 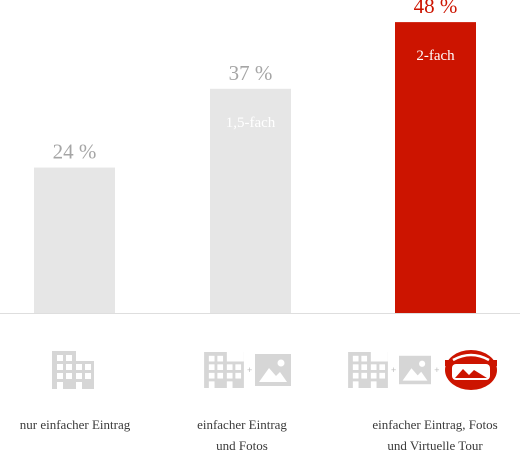 I want to click on icons-category-2: +, so click(x=248, y=370).